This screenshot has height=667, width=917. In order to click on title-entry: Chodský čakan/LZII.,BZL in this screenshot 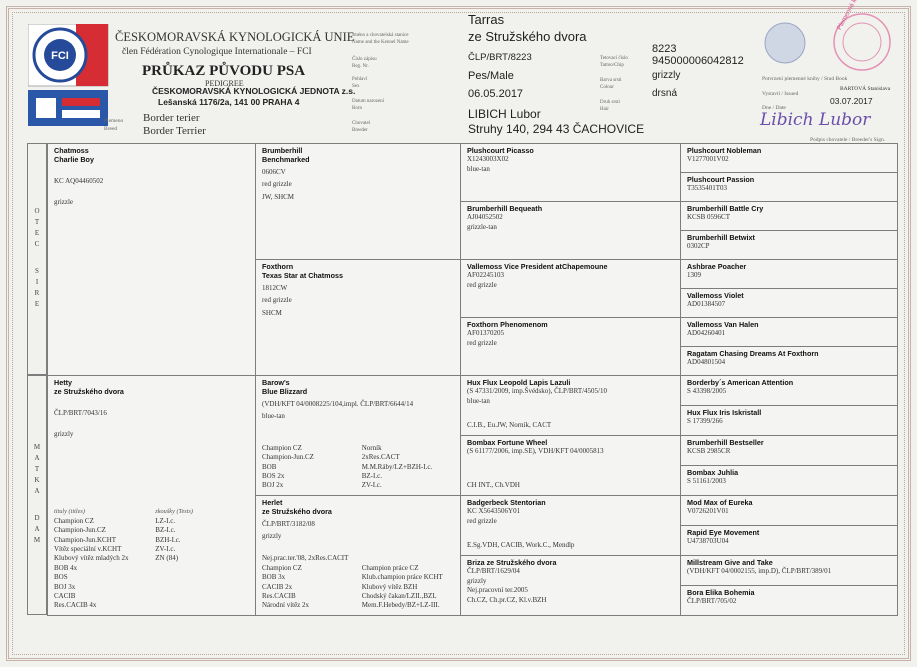, I will do `click(399, 595)`.